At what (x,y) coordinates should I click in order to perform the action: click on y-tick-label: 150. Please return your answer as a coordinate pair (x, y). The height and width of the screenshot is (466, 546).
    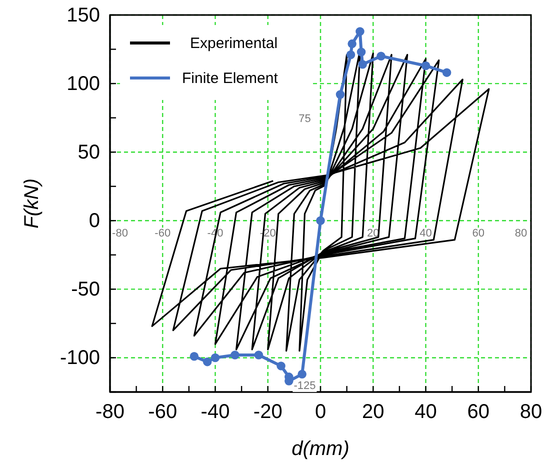
    Looking at the image, I should click on (83, 15).